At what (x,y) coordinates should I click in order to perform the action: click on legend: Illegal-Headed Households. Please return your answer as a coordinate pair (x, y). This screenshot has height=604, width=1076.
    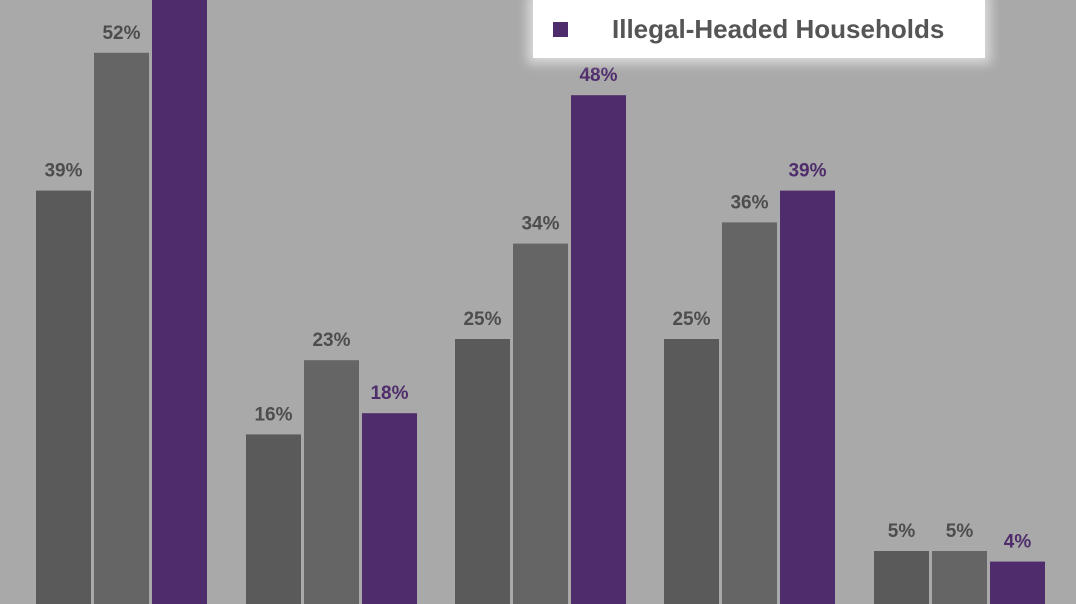
    Looking at the image, I should click on (759, 29).